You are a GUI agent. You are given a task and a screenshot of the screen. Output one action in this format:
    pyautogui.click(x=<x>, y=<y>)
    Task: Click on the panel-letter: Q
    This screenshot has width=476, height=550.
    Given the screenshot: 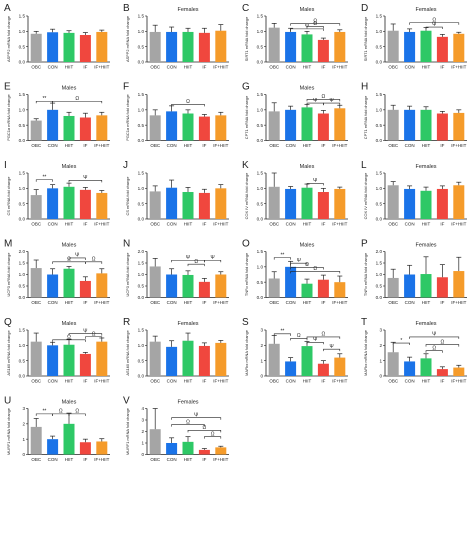 What is the action you would take?
    pyautogui.click(x=8, y=322)
    